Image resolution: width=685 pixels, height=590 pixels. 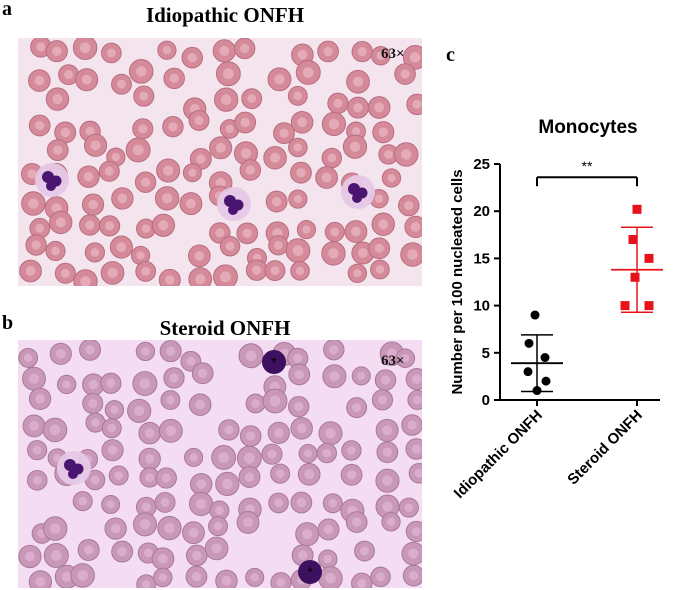 What do you see at coordinates (486, 353) in the screenshot?
I see `y-tick-label: 5` at bounding box center [486, 353].